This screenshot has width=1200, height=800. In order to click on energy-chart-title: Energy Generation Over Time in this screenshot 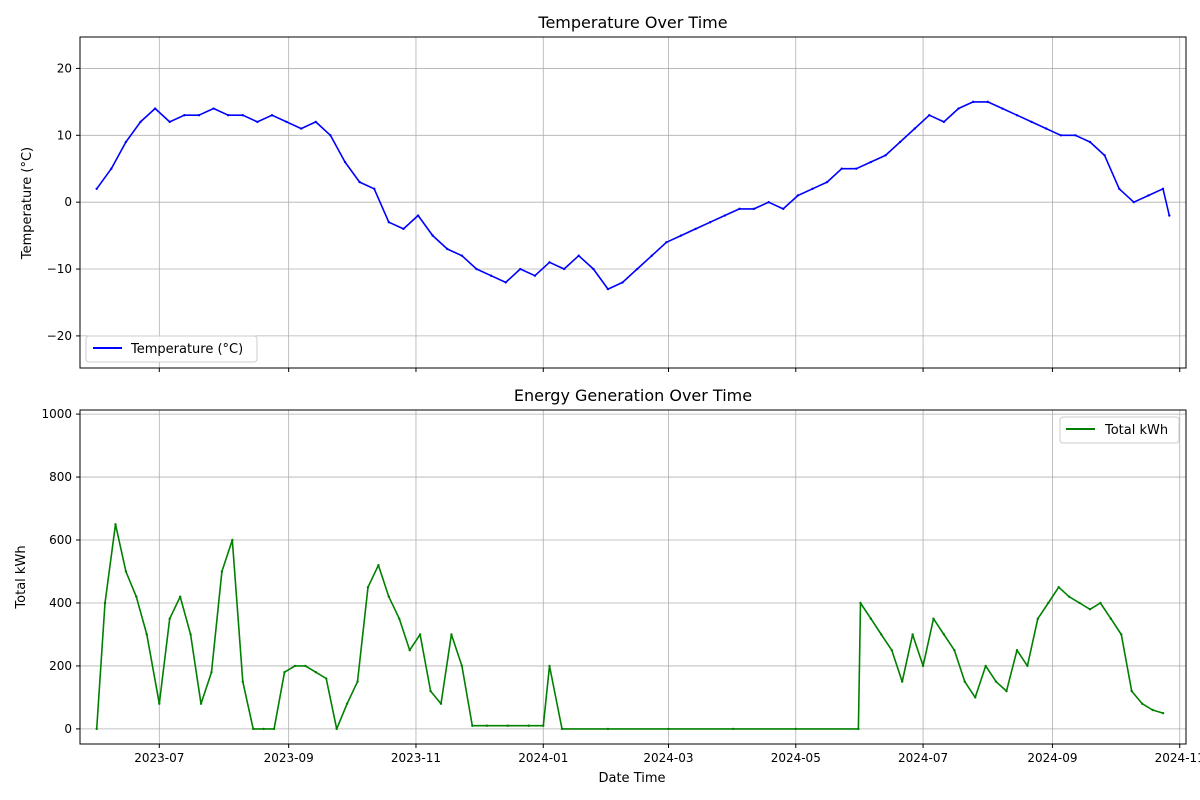, I will do `click(633, 395)`.